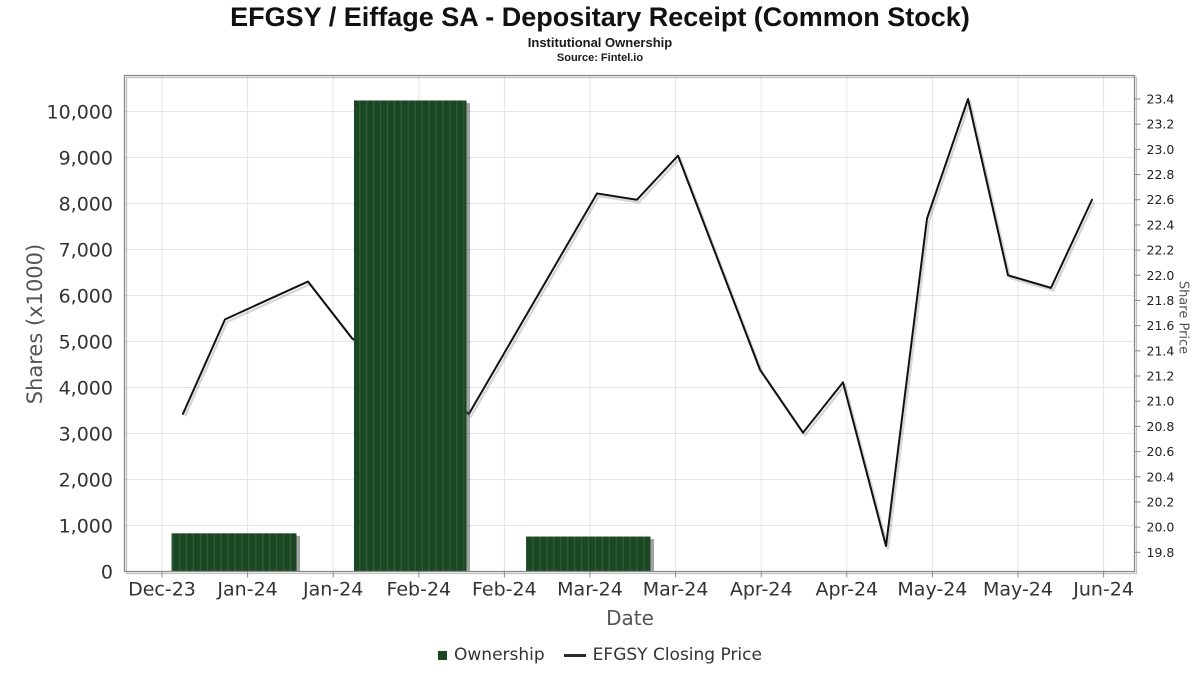 The width and height of the screenshot is (1200, 675). I want to click on legend-price-label: EFGSY Closing Price, so click(677, 655).